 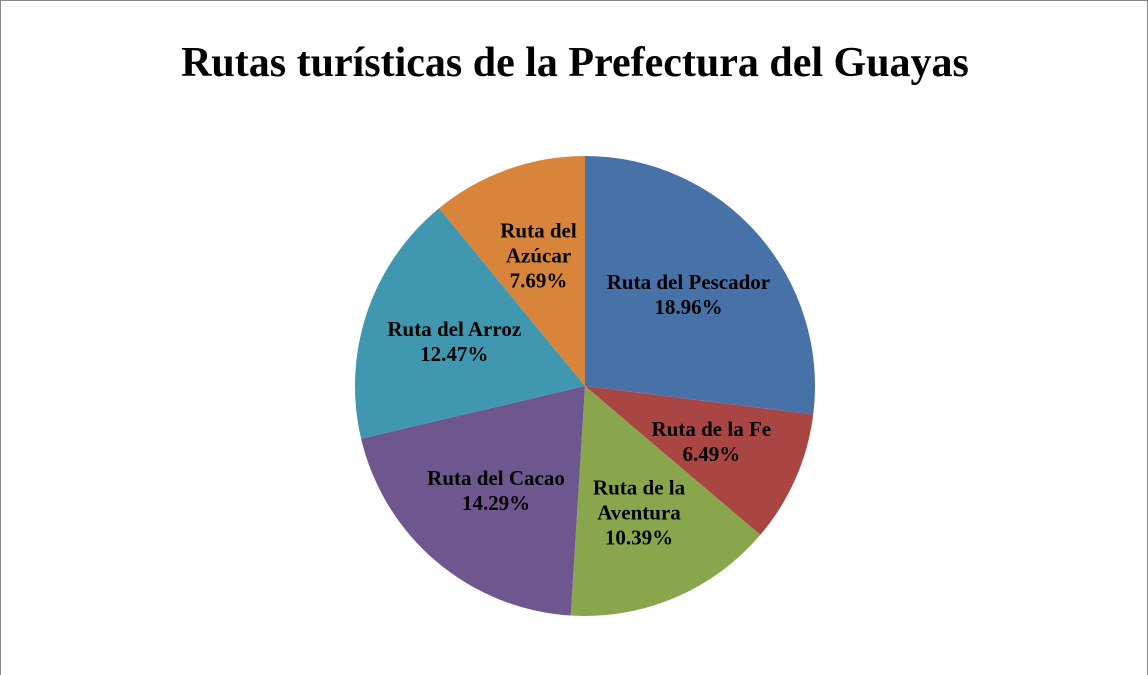 What do you see at coordinates (454, 328) in the screenshot?
I see `slice-name: Ruta del Arroz` at bounding box center [454, 328].